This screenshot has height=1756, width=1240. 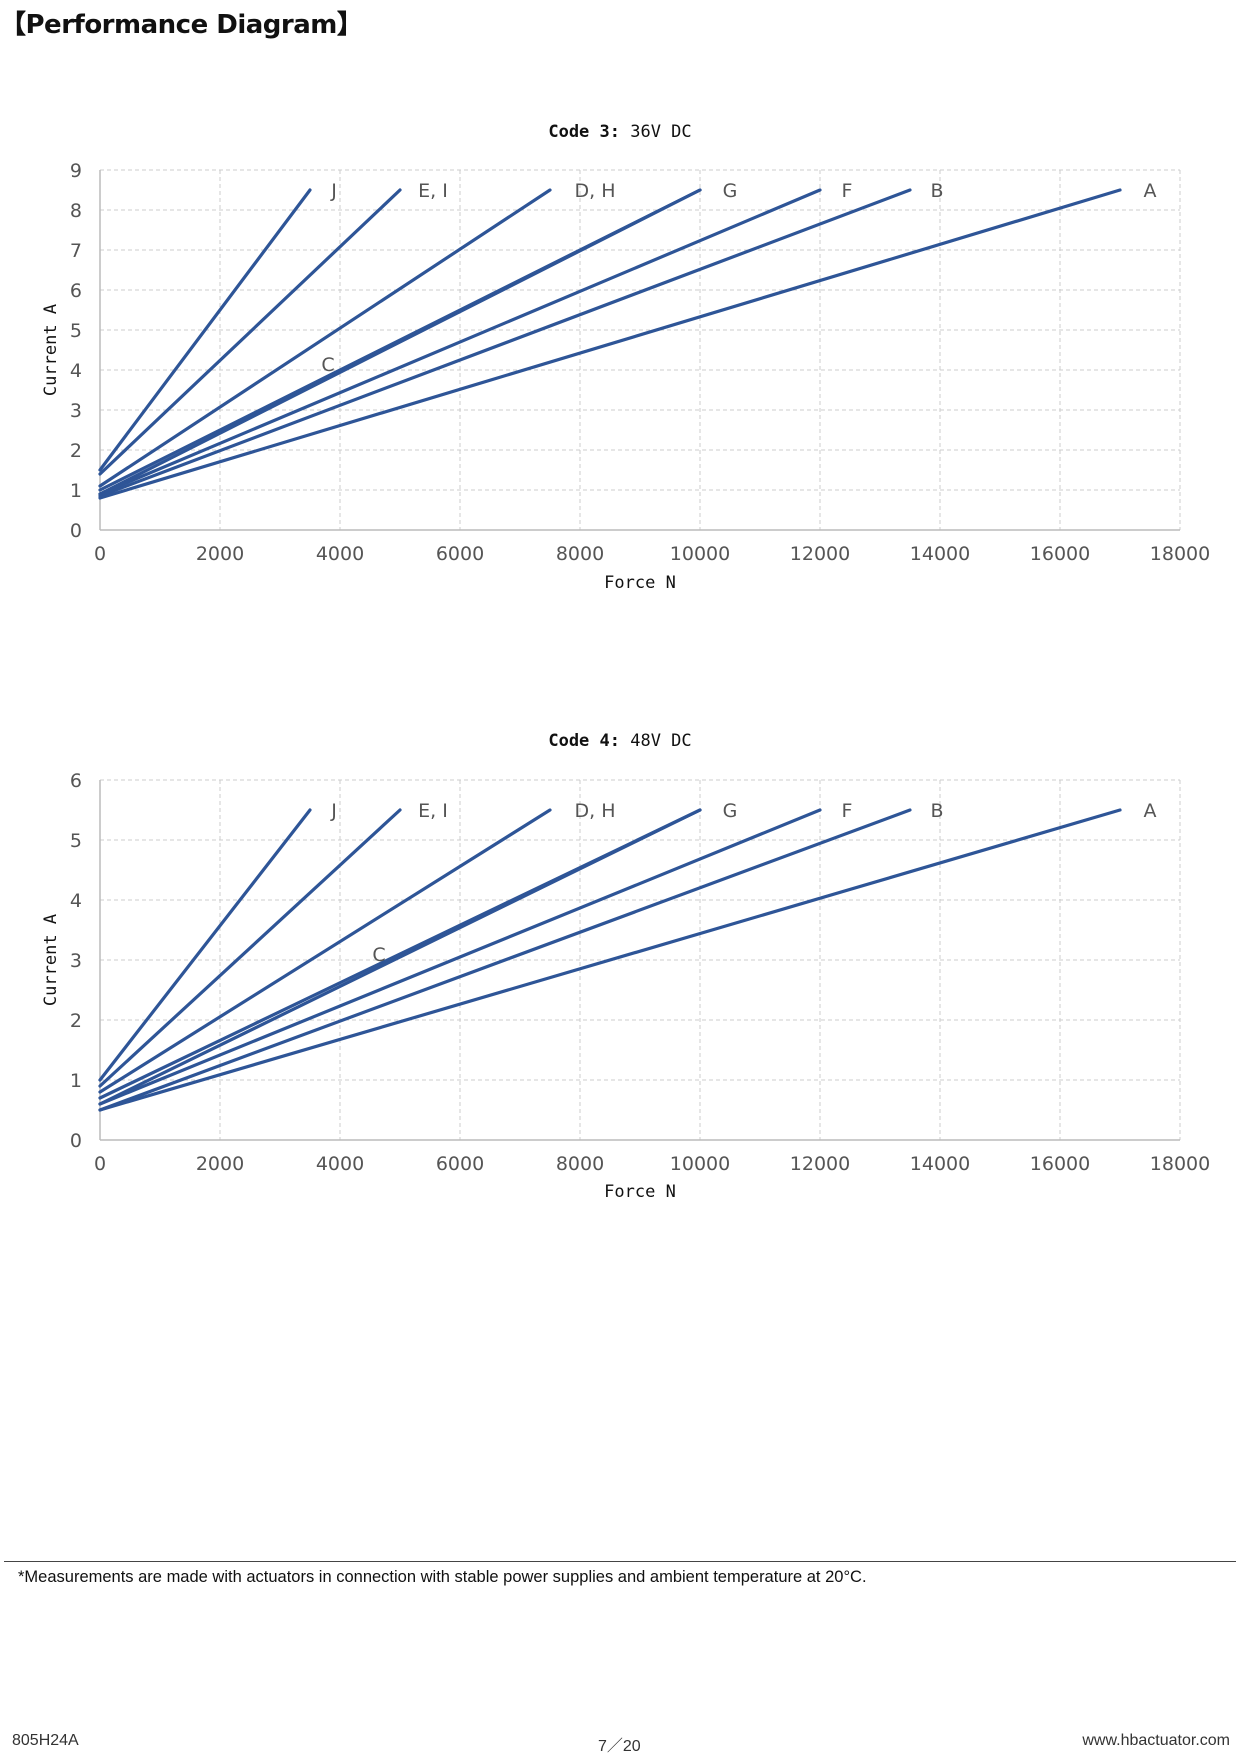 What do you see at coordinates (584, 132) in the screenshot?
I see `chart-title-code: Code 3:` at bounding box center [584, 132].